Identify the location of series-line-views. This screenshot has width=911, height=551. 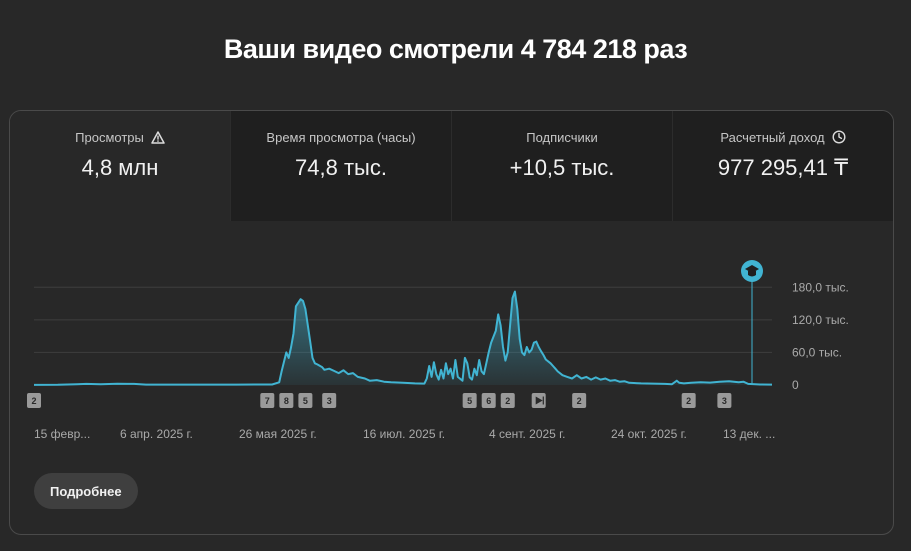
(403, 338).